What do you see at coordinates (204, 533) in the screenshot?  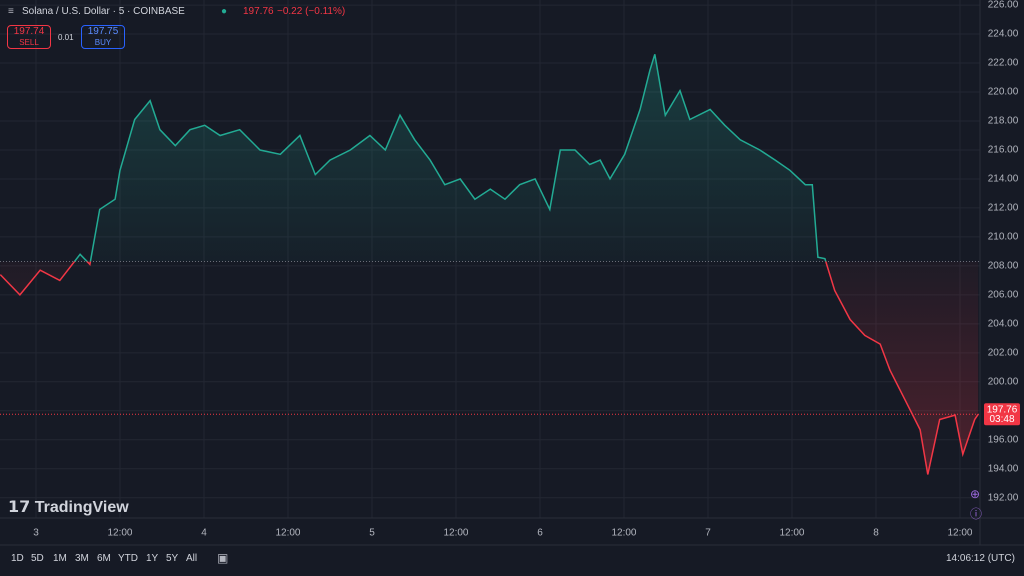 I see `x-tick-label: 4` at bounding box center [204, 533].